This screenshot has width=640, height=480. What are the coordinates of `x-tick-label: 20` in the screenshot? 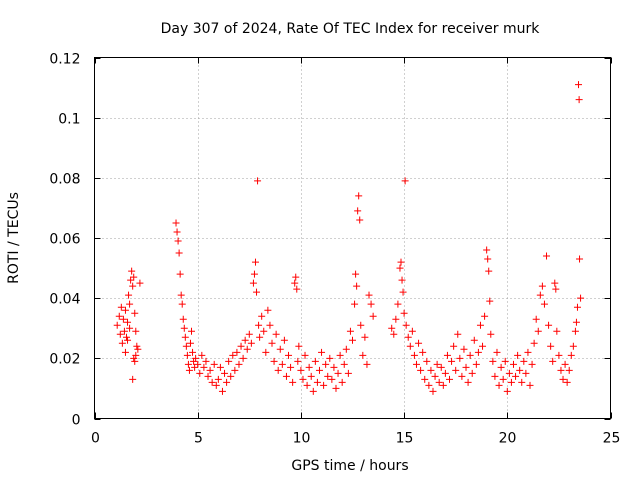 It's located at (508, 439).